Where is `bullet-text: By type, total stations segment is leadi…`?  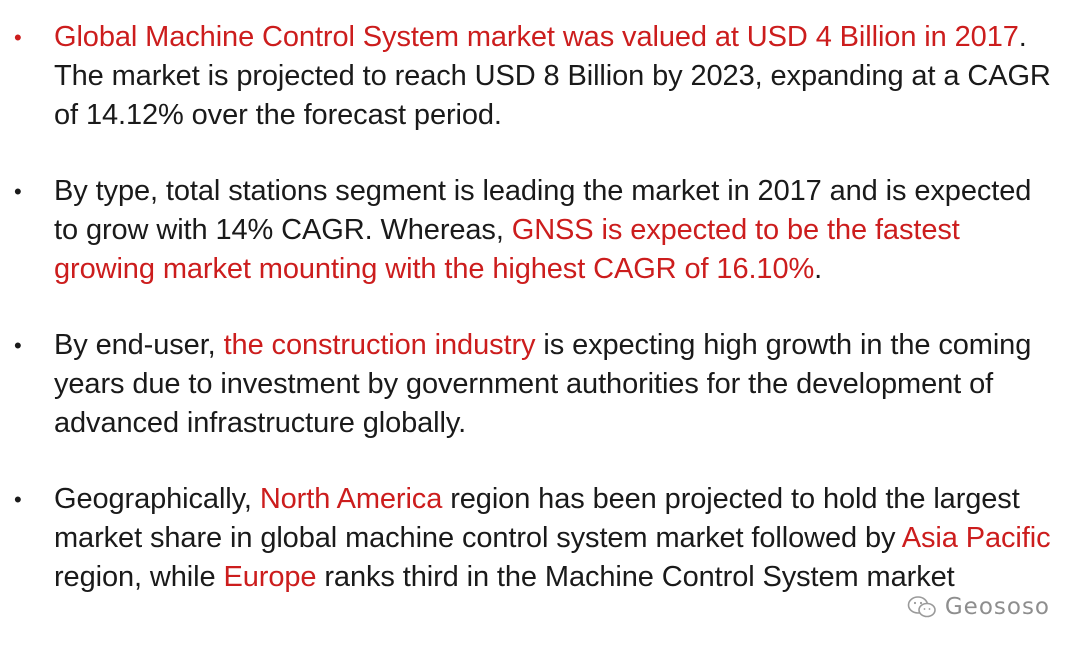 bullet-text: By type, total stations segment is leadi… is located at coordinates (543, 210).